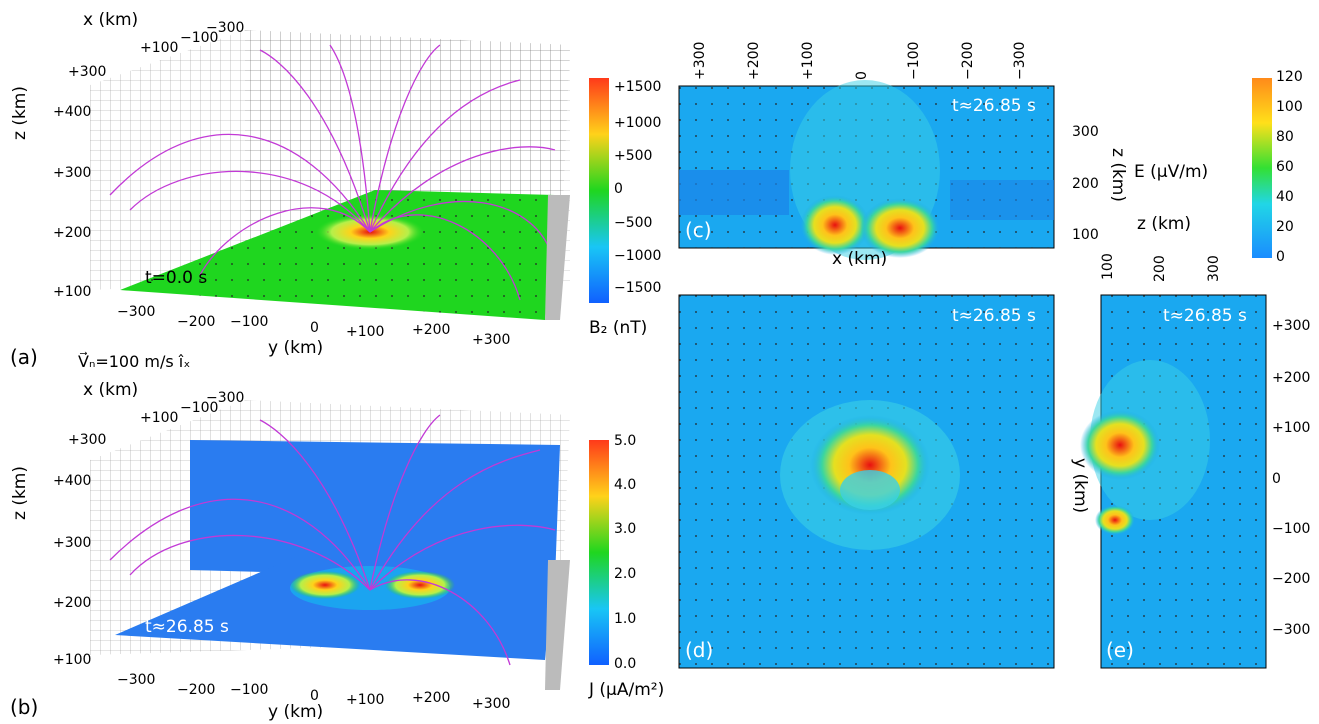 The width and height of the screenshot is (1319, 724). Describe the element at coordinates (1291, 378) in the screenshot. I see `panel-e-right-tick: +200` at that location.